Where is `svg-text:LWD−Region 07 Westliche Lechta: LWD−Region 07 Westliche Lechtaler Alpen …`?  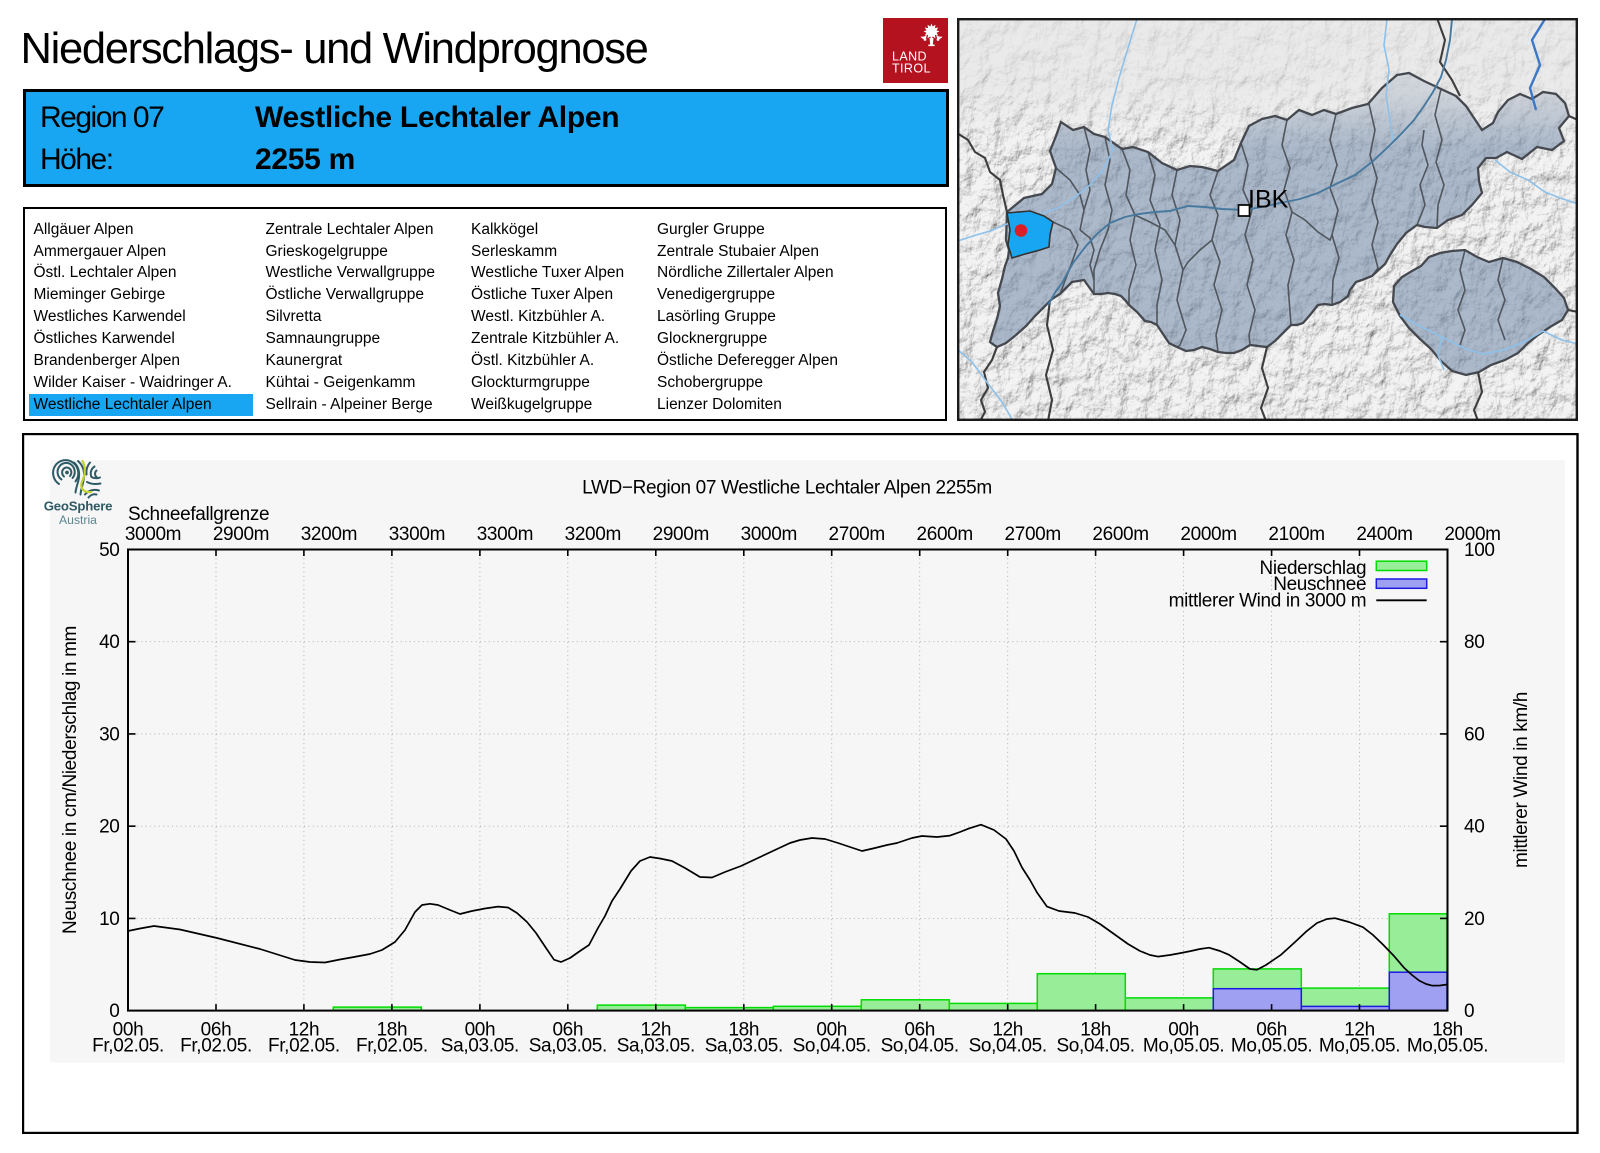 svg-text:LWD−Region 07 Westliche Lechta: LWD−Region 07 Westliche Lechtaler Alpen … is located at coordinates (787, 488).